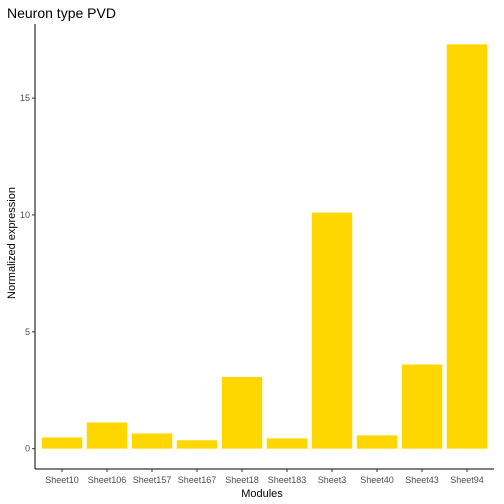 Image resolution: width=504 pixels, height=504 pixels. What do you see at coordinates (332, 480) in the screenshot?
I see `x-tick-label: Sheet3` at bounding box center [332, 480].